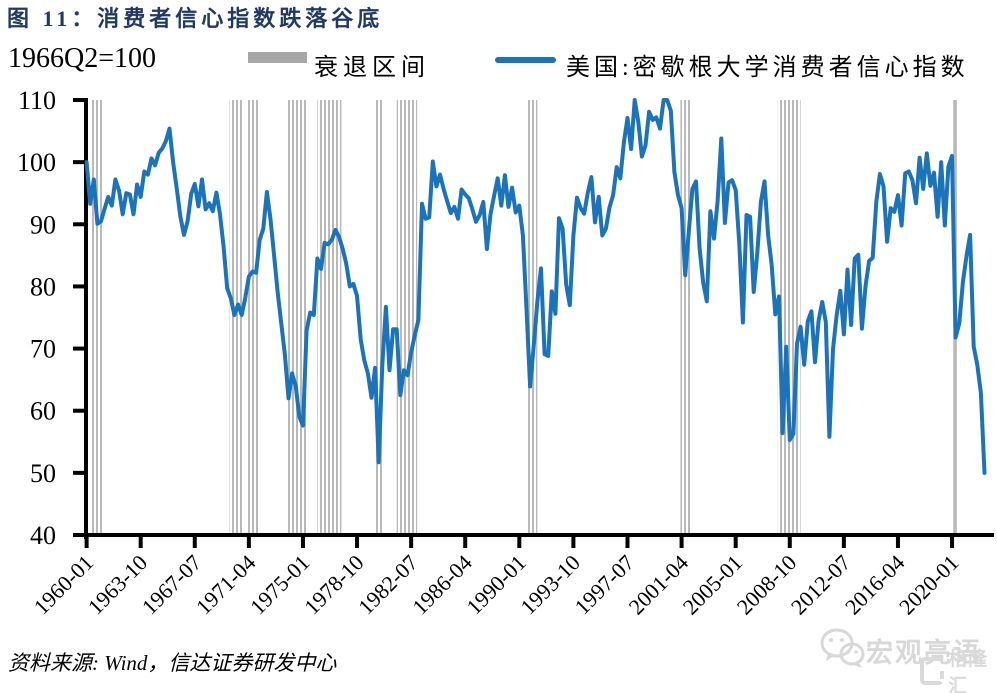 Image resolution: width=997 pixels, height=693 pixels. What do you see at coordinates (334, 585) in the screenshot?
I see `x-tick-label: 1978-10` at bounding box center [334, 585].